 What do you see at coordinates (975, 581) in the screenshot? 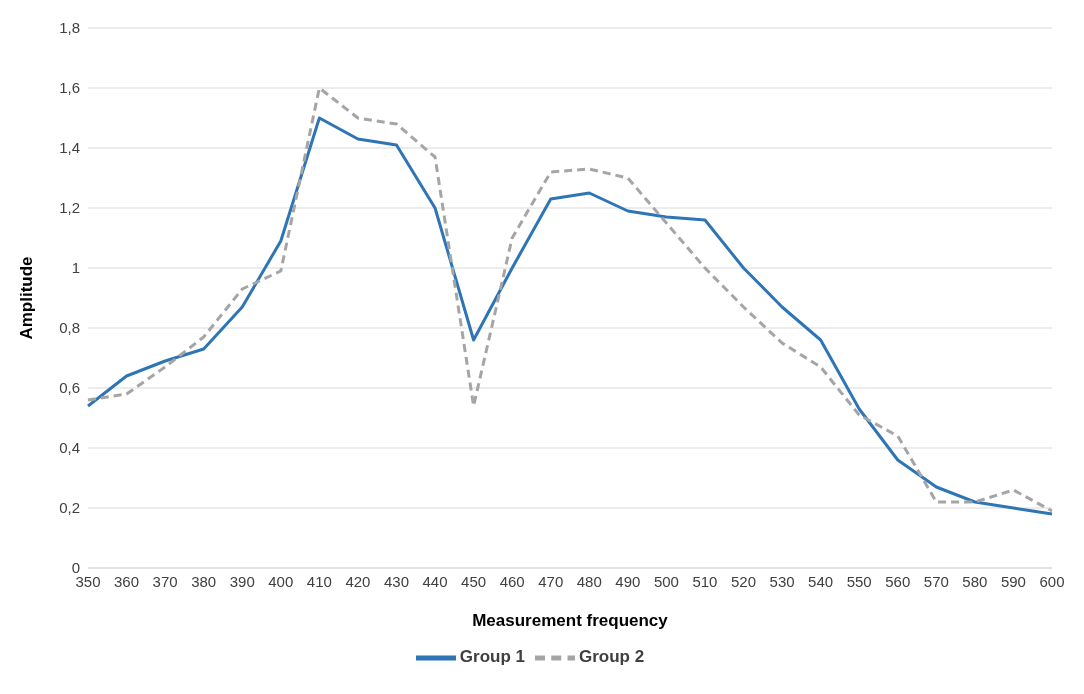
I see `x-tick-label: 580` at bounding box center [975, 581].